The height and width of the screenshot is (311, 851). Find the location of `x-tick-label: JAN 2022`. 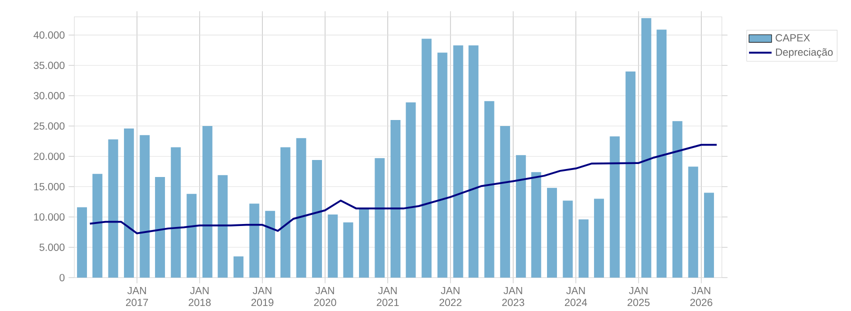

x-tick-label: JAN 2022 is located at coordinates (451, 296).